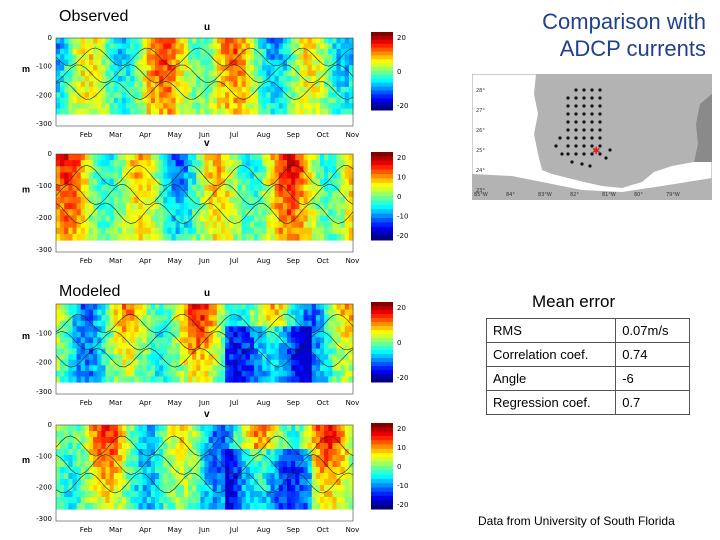 Image resolution: width=720 pixels, height=540 pixels. What do you see at coordinates (115, 530) in the screenshot?
I see `month-label: Mar` at bounding box center [115, 530].